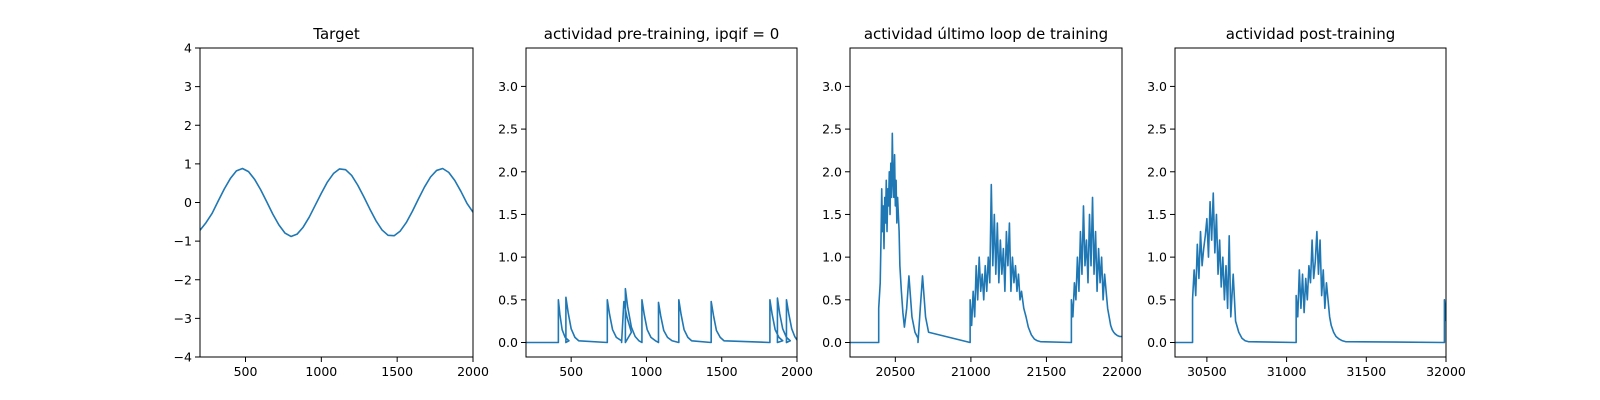 This screenshot has height=400, width=1600. I want to click on x-tick-label: 31500, so click(1366, 371).